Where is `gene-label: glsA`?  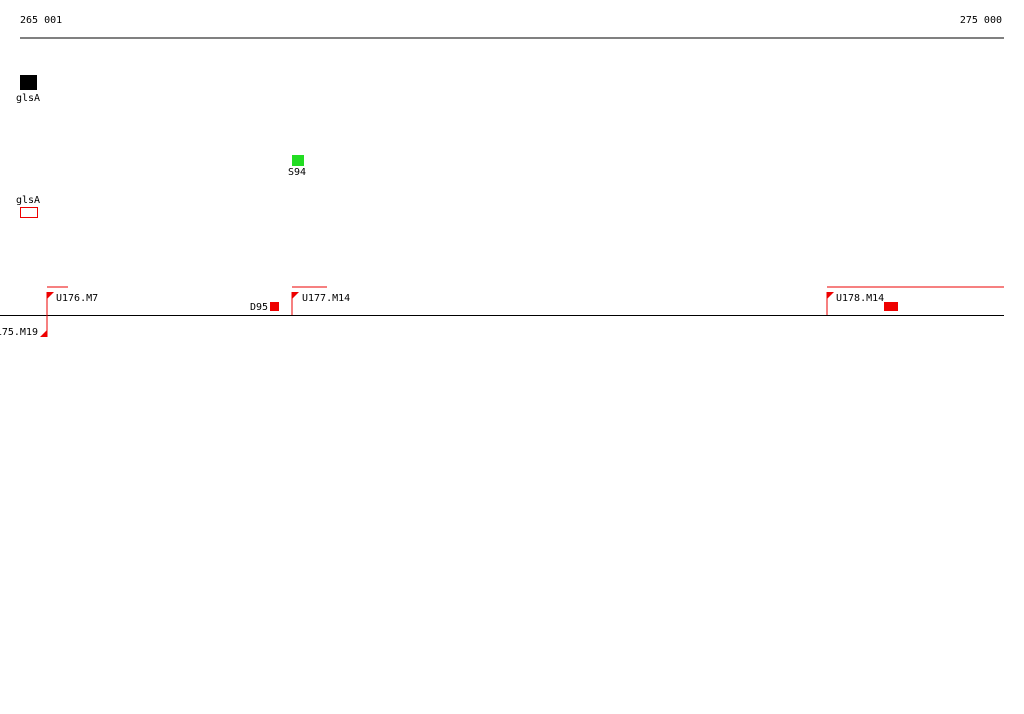 gene-label: glsA is located at coordinates (28, 98).